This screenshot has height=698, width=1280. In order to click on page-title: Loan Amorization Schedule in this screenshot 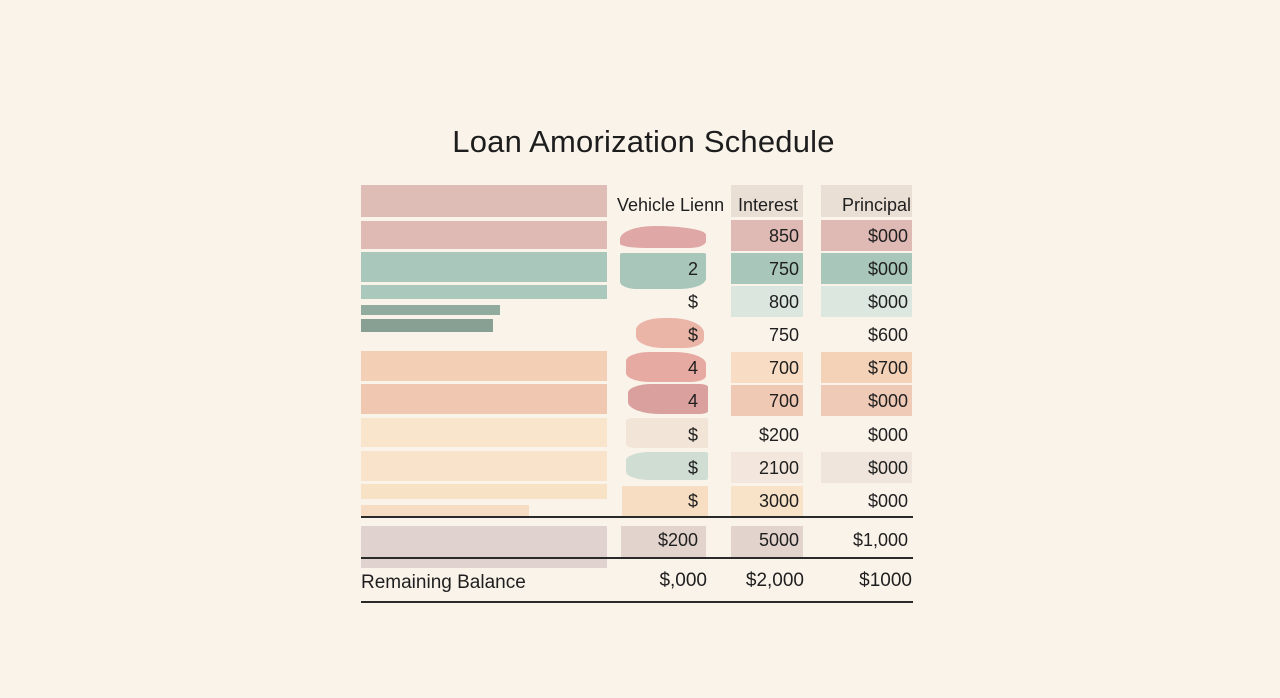, I will do `click(643, 141)`.